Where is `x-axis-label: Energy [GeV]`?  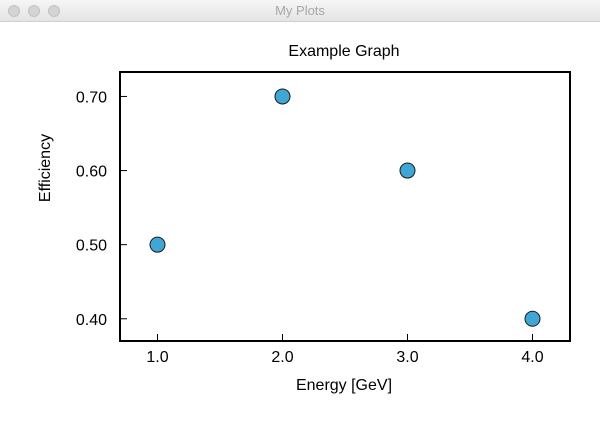
x-axis-label: Energy [GeV] is located at coordinates (344, 385).